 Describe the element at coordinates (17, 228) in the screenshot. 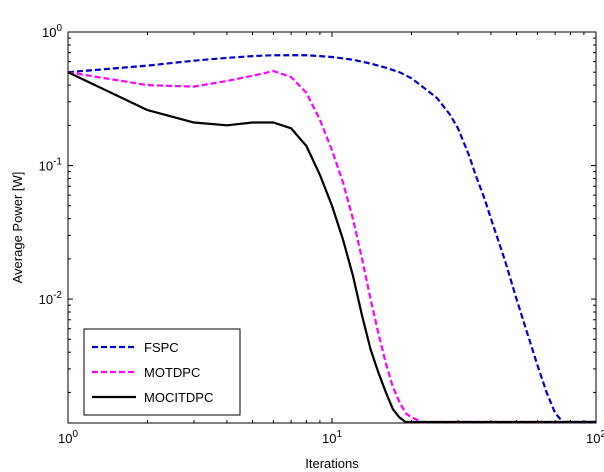

I see `y-axis-title: Average Power [W]` at that location.